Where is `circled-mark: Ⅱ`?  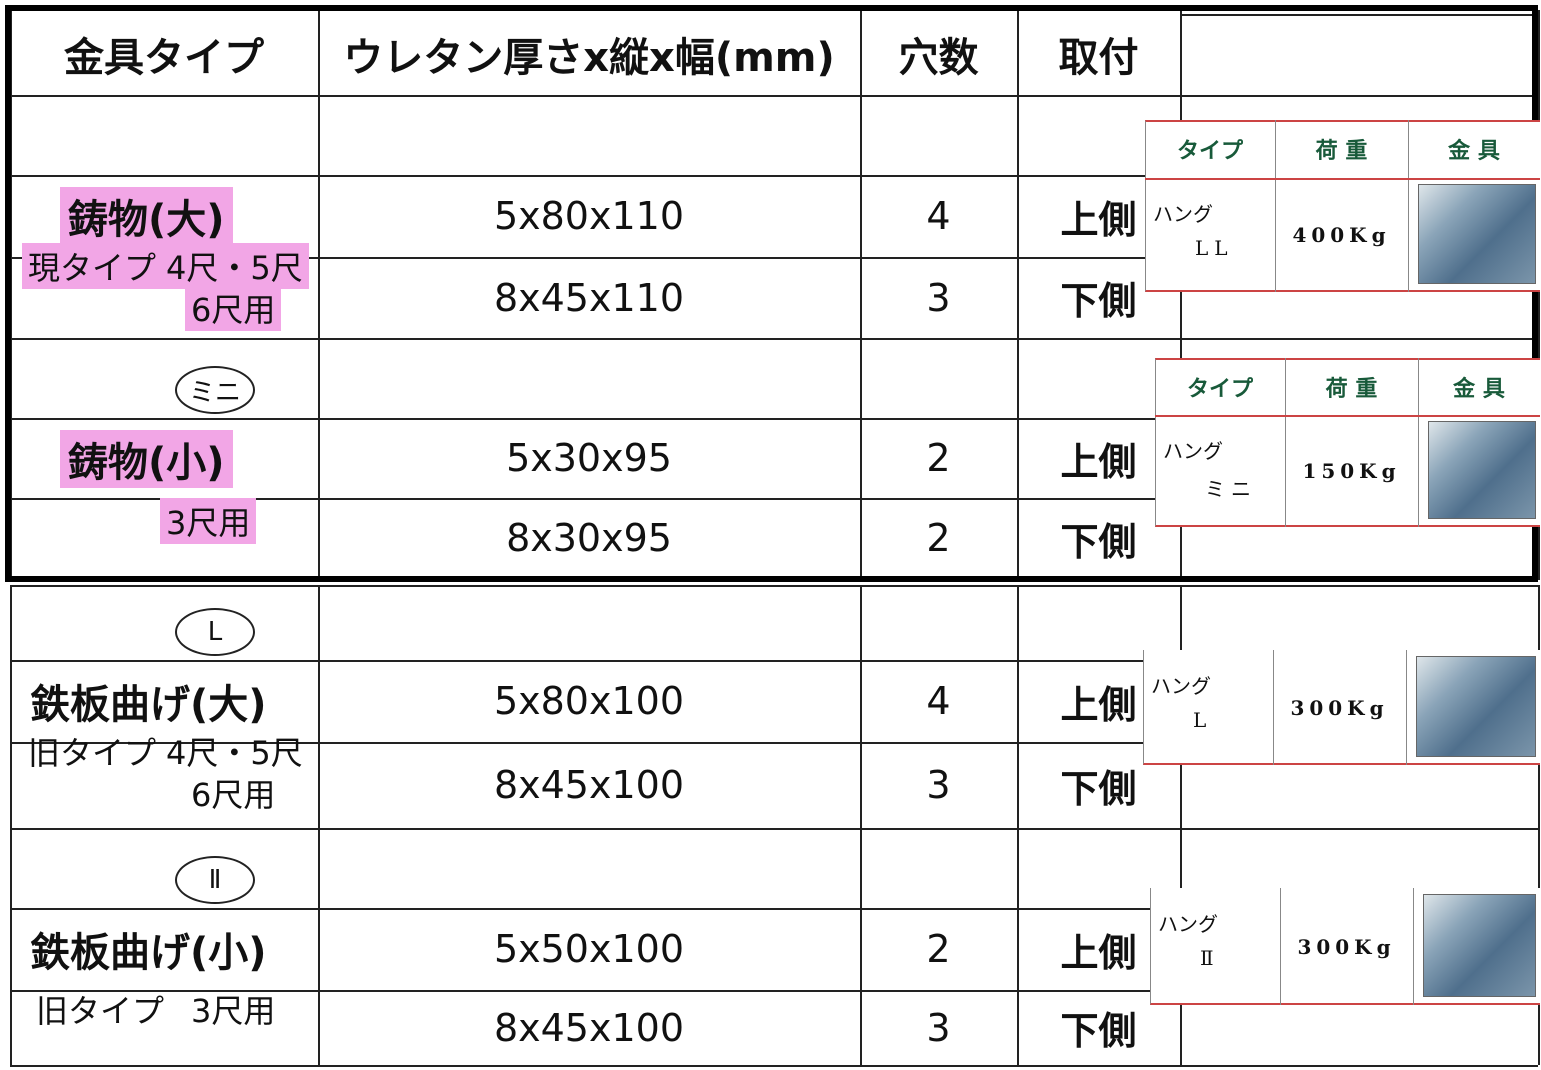
circled-mark: Ⅱ is located at coordinates (215, 880).